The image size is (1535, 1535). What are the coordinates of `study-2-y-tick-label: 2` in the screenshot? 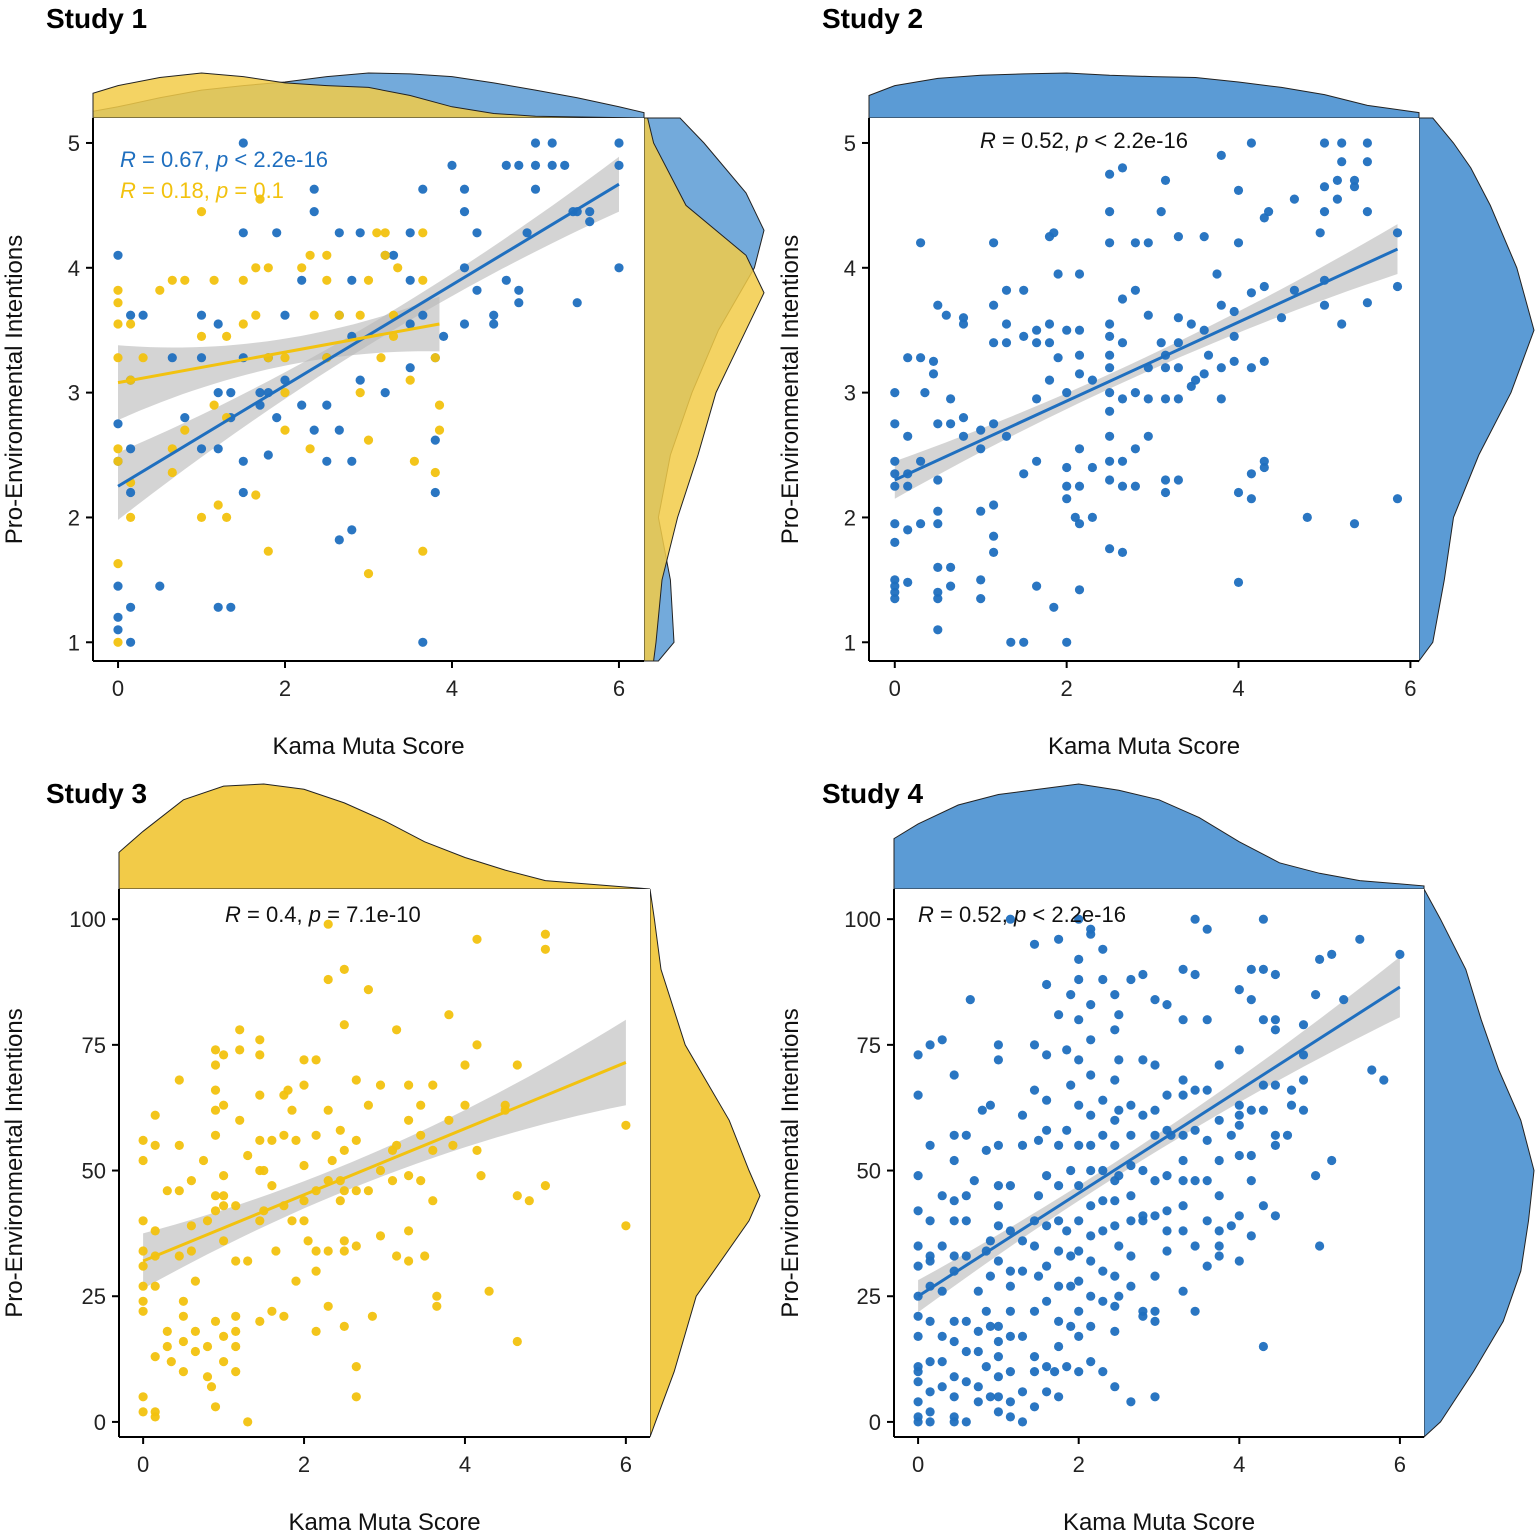 It's located at (850, 517).